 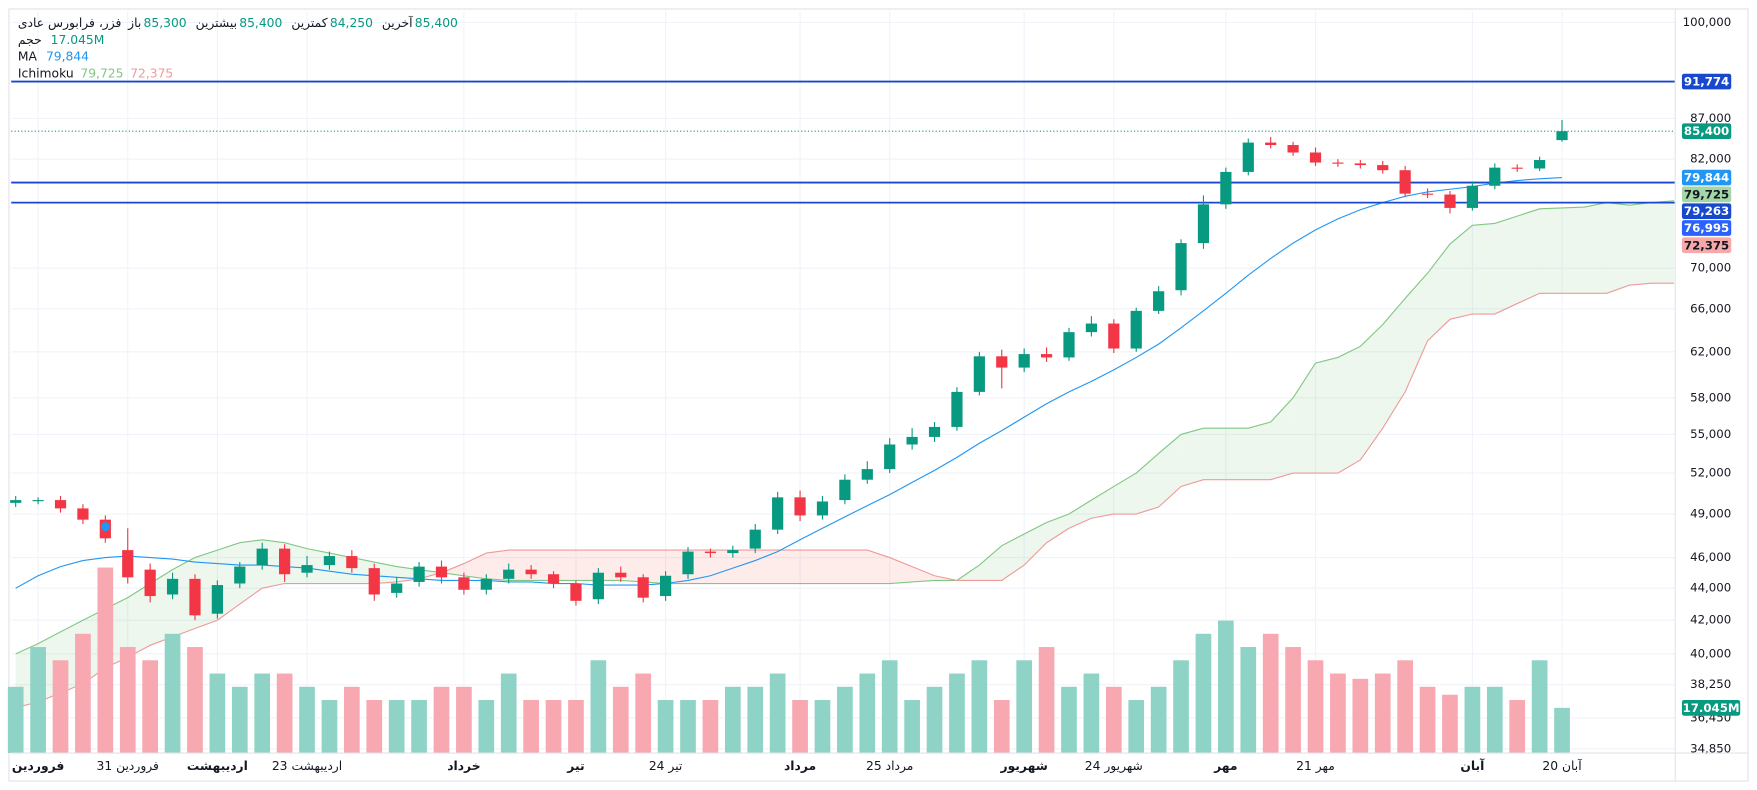 What do you see at coordinates (800, 766) in the screenshot?
I see `x-tick-label: مرداد` at bounding box center [800, 766].